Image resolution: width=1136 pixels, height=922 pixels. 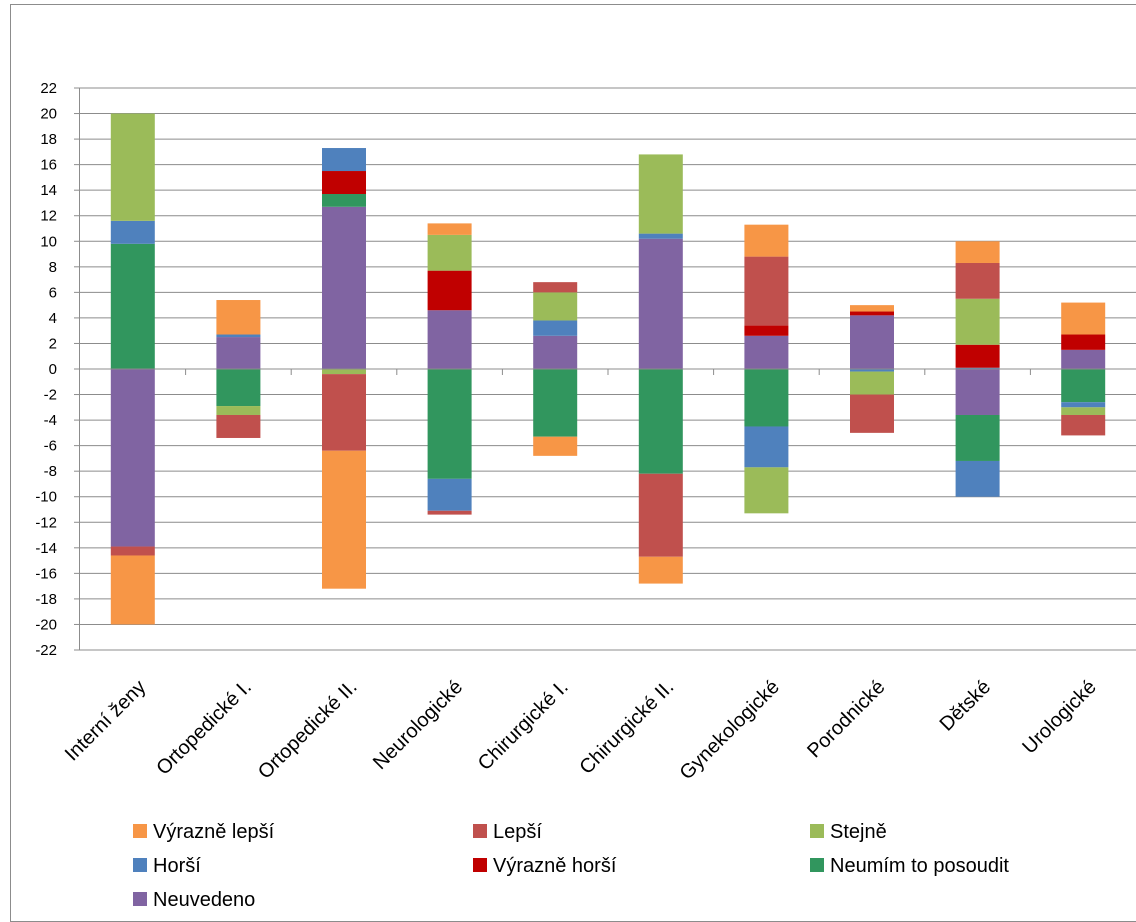 What do you see at coordinates (105, 720) in the screenshot?
I see `x-category-label: Interní ženy` at bounding box center [105, 720].